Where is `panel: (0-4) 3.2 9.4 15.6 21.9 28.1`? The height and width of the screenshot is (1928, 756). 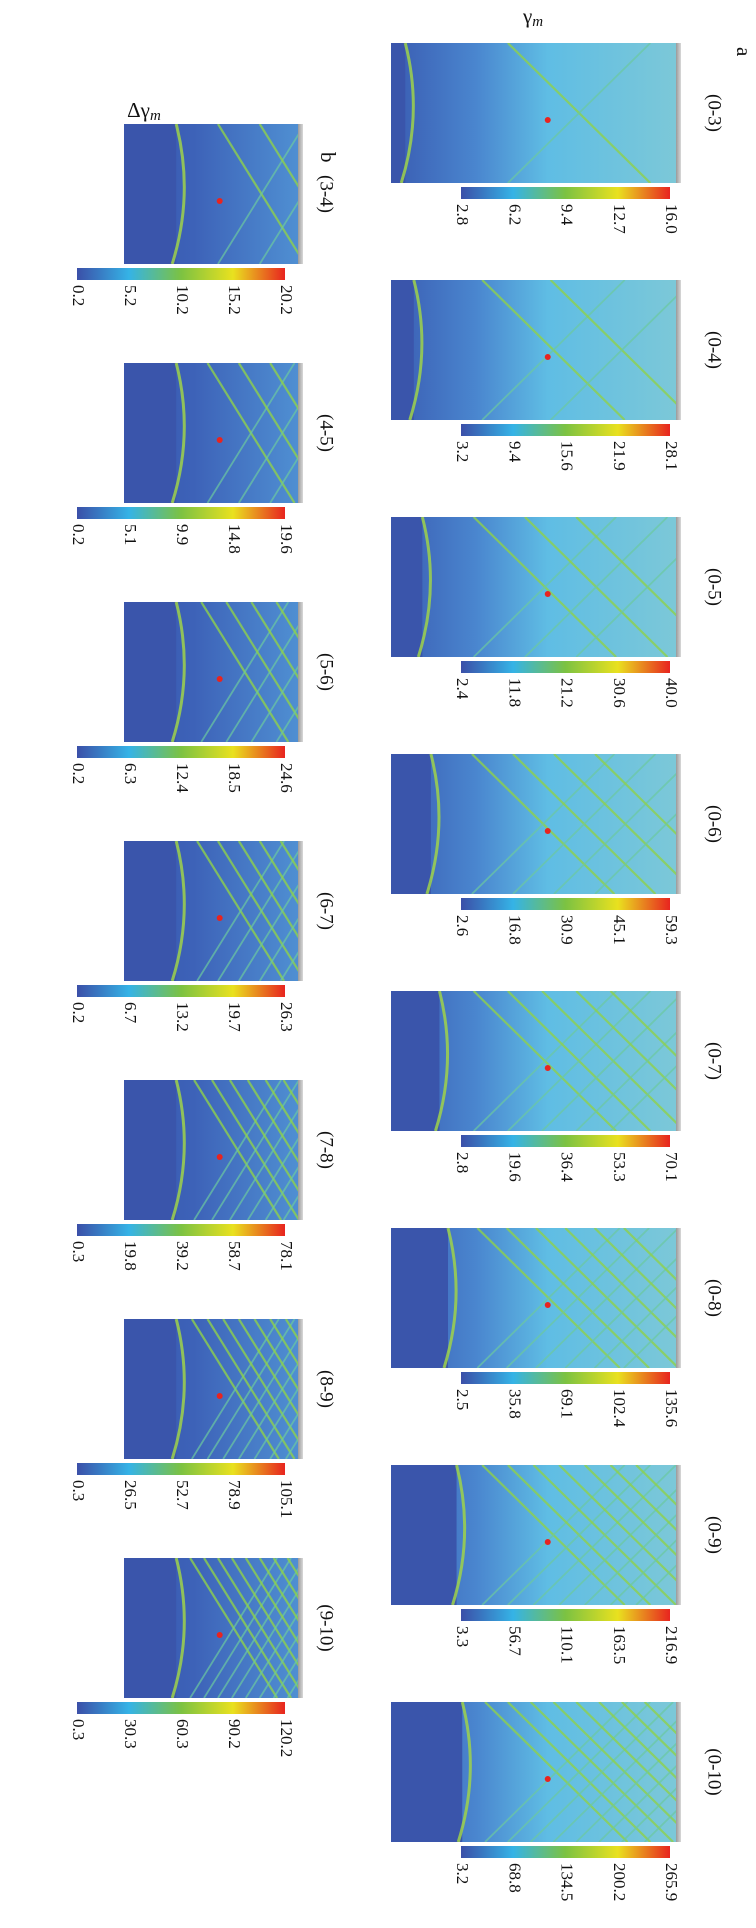 panel: (0-4) 3.2 9.4 15.6 21.9 28.1 is located at coordinates (558, 375).